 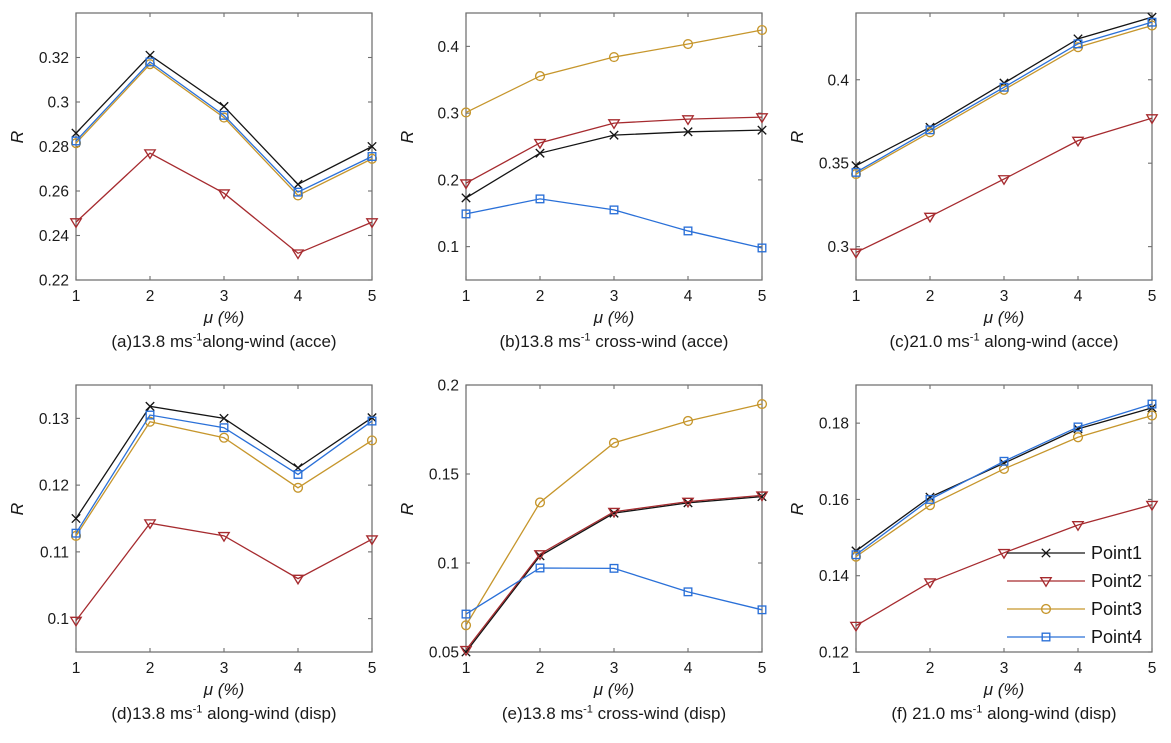 I want to click on x-axis-label-e: μ (%), so click(x=614, y=689).